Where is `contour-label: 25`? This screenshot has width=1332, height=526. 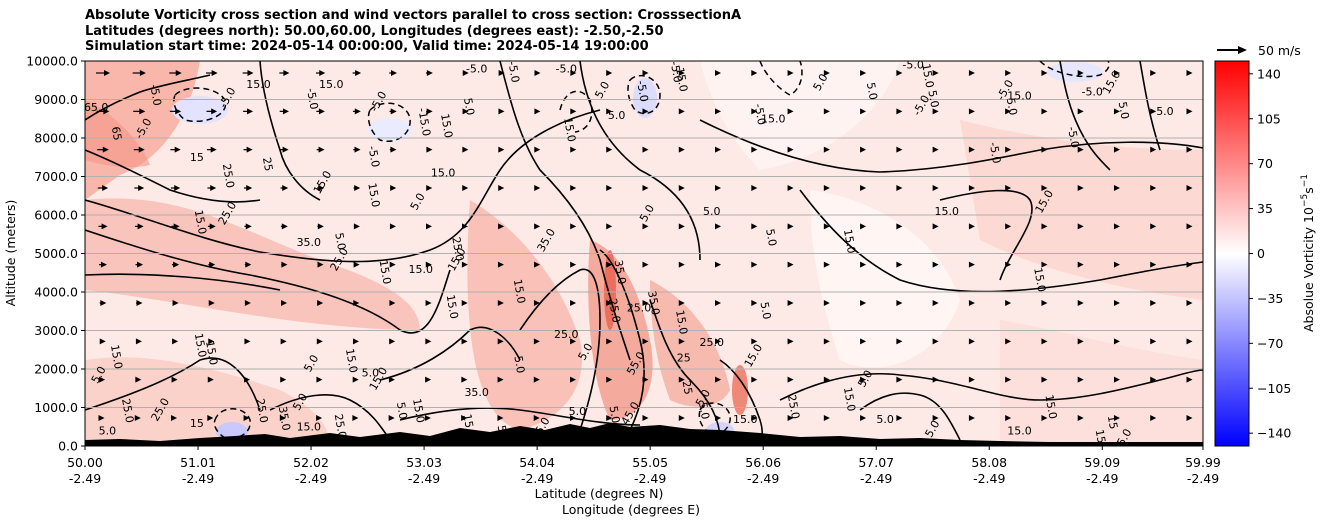
contour-label: 25 is located at coordinates (267, 164).